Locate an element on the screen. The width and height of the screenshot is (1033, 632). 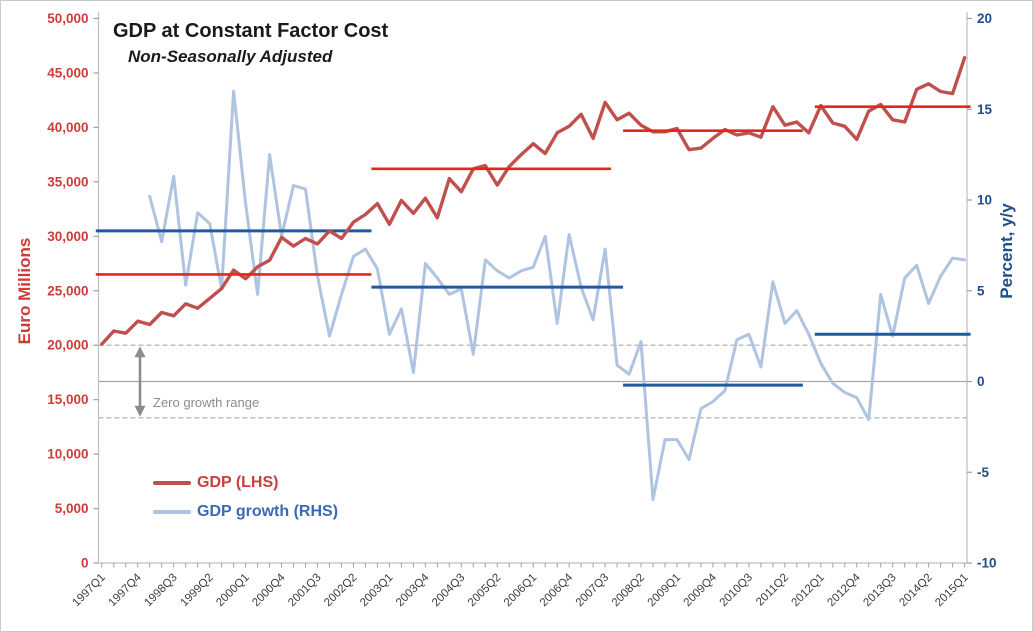
left-axis-tick-label: 45,000 is located at coordinates (67, 72).